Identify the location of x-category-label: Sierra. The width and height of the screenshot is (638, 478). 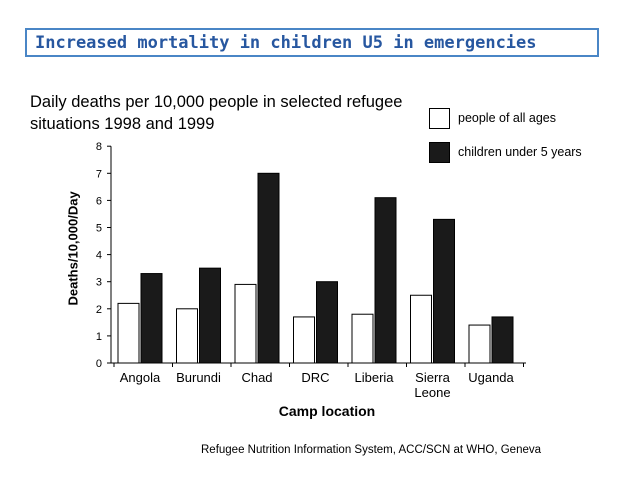
(432, 377).